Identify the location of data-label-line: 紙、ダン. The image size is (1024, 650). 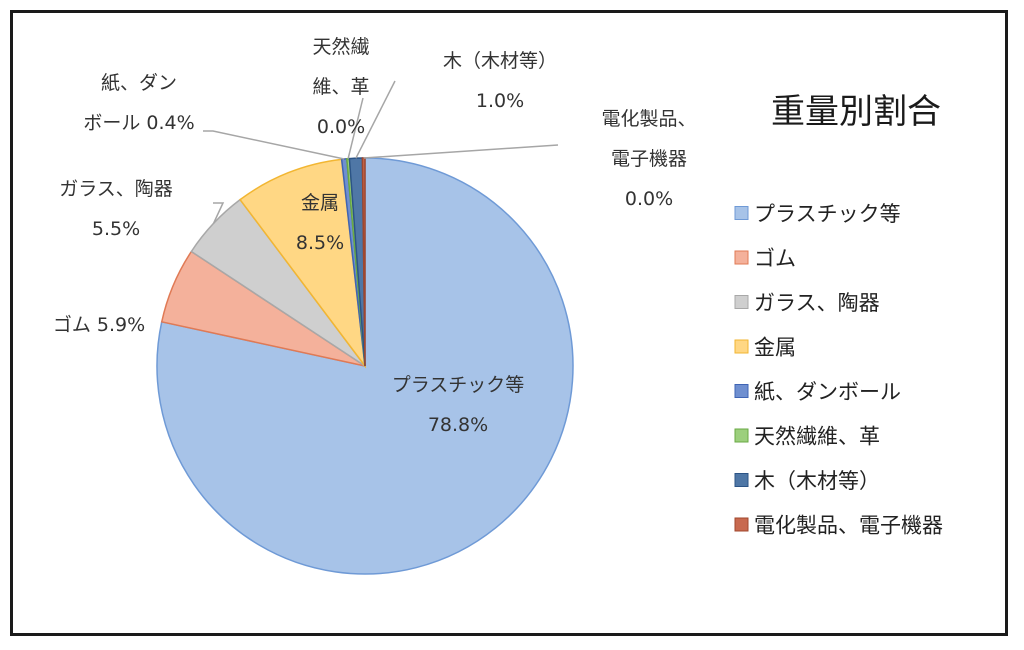
(139, 83).